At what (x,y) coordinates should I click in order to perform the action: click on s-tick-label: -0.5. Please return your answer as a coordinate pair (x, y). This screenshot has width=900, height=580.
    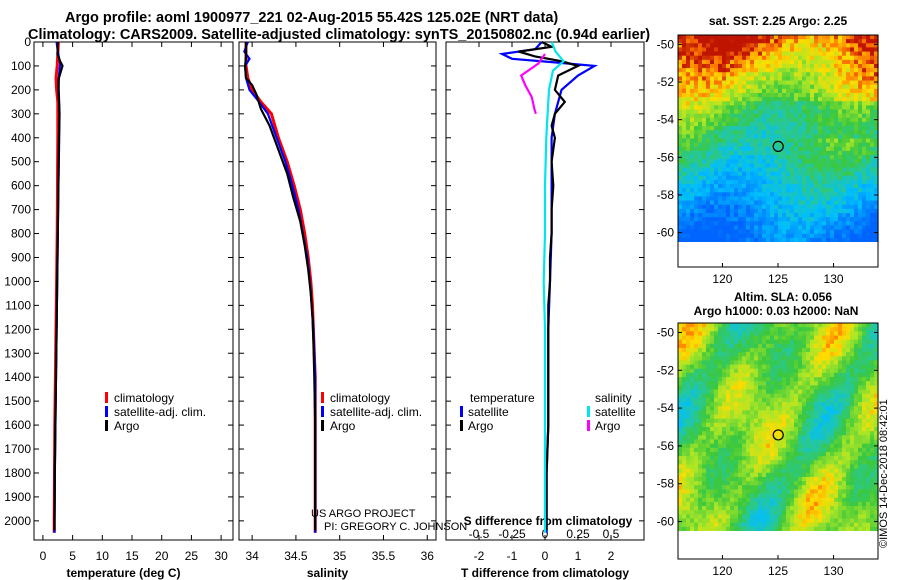
    Looking at the image, I should click on (479, 534).